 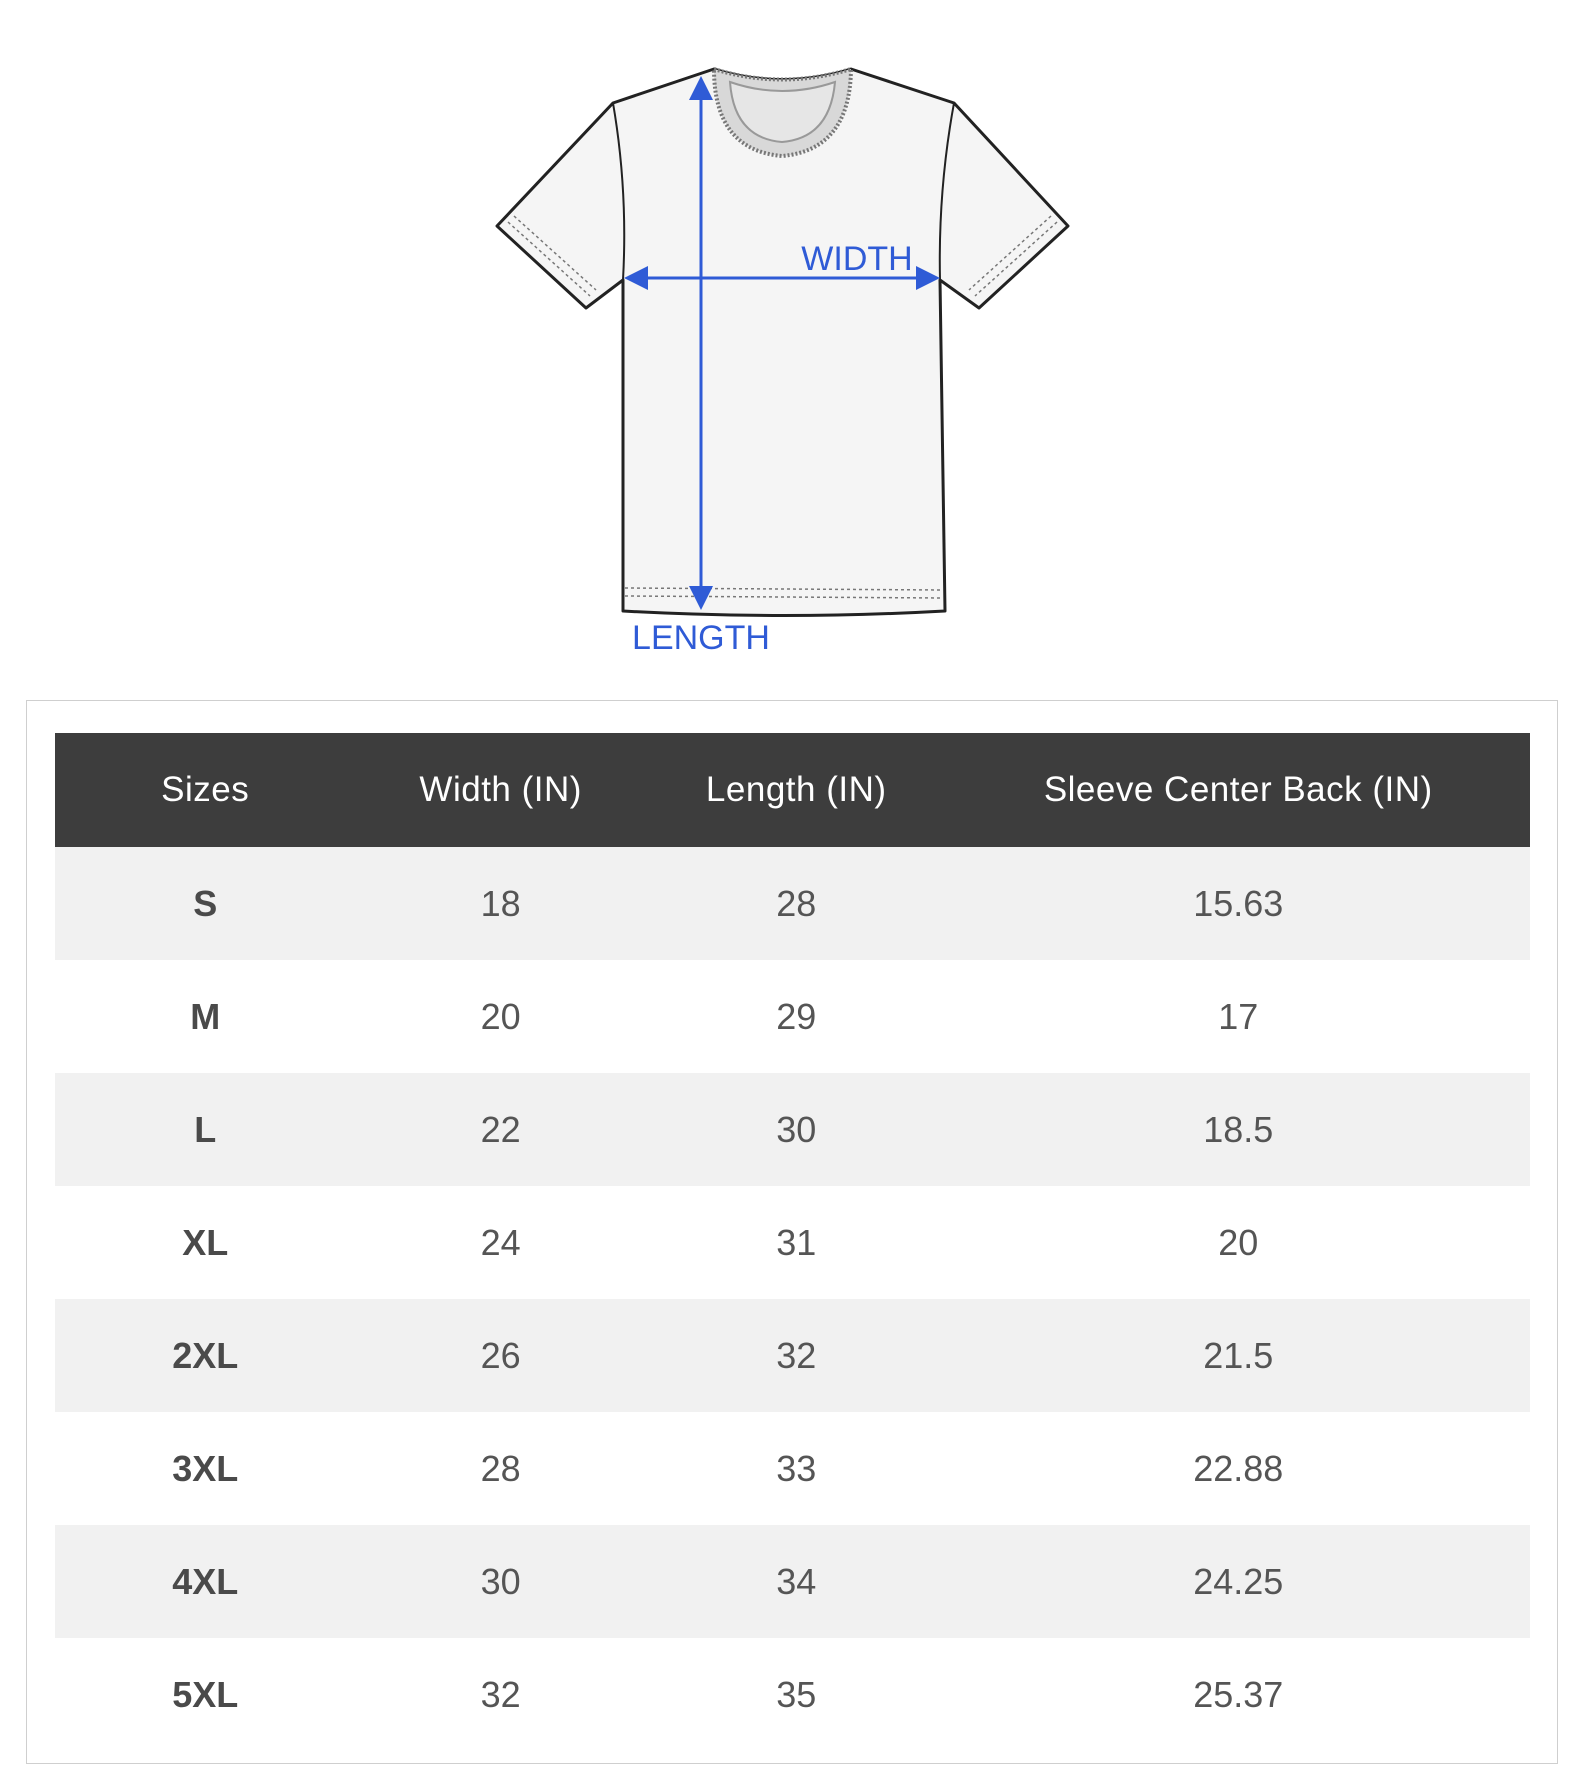 I want to click on cell-size: M, so click(x=205, y=1016).